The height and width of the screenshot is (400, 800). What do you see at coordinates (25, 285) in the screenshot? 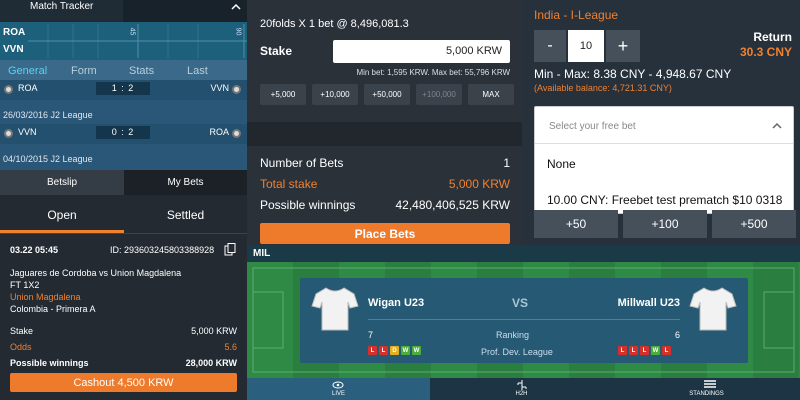
I see `bet-market: FT 1X2` at bounding box center [25, 285].